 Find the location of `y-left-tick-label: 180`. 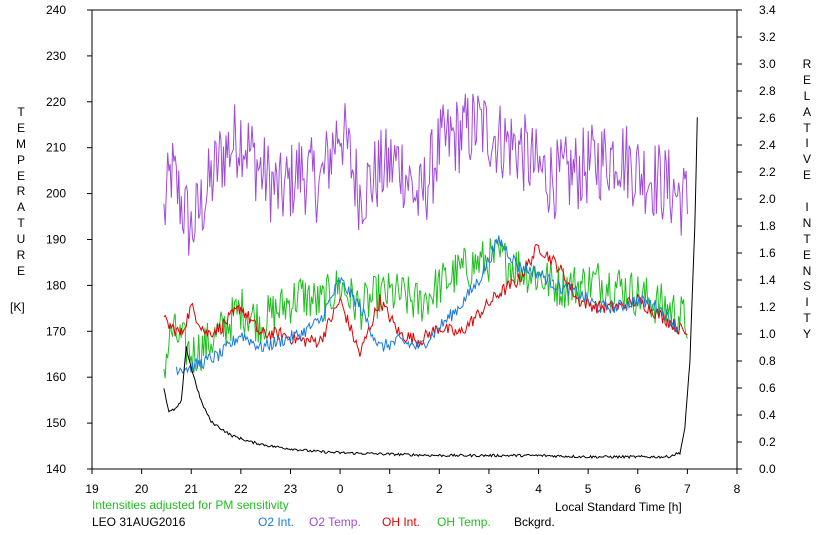

y-left-tick-label: 180 is located at coordinates (56, 285).